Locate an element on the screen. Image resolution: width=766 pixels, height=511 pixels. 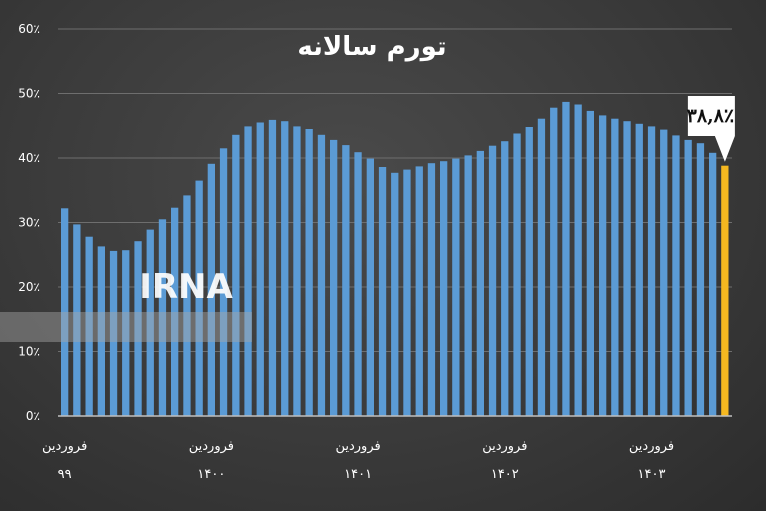
callout-label: ۳۸,۸٪ is located at coordinates (710, 116).